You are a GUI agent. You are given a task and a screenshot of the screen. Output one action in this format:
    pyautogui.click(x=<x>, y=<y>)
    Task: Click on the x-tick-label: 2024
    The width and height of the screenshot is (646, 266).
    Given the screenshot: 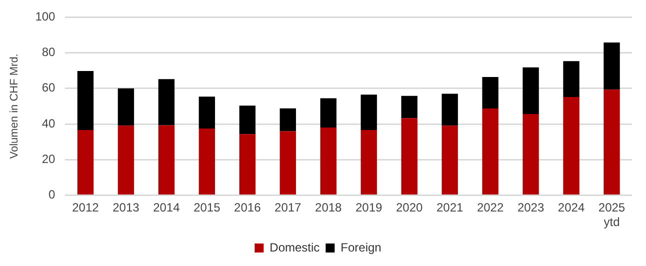 What is the action you would take?
    pyautogui.click(x=571, y=207)
    